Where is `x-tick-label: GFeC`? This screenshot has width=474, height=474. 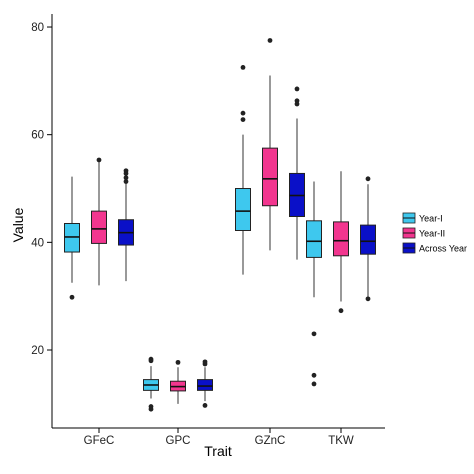 x-tick-label: GFeC is located at coordinates (99, 441).